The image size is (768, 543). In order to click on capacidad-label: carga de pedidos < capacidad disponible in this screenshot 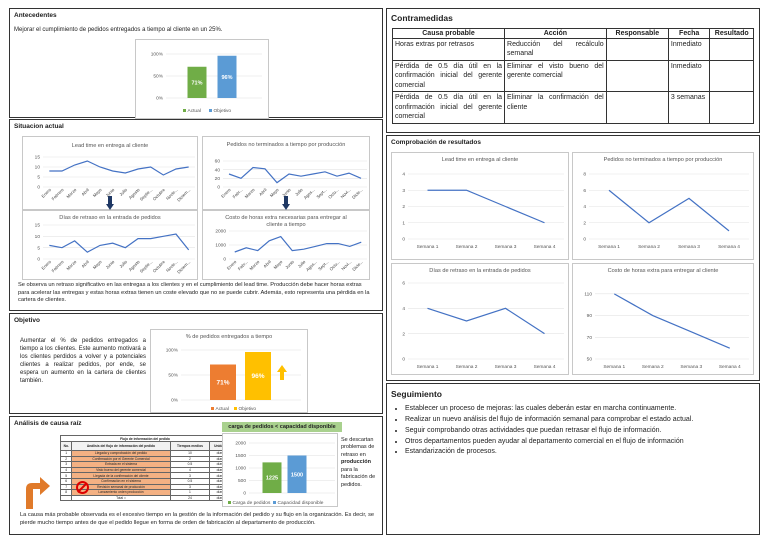, I will do `click(282, 427)`.